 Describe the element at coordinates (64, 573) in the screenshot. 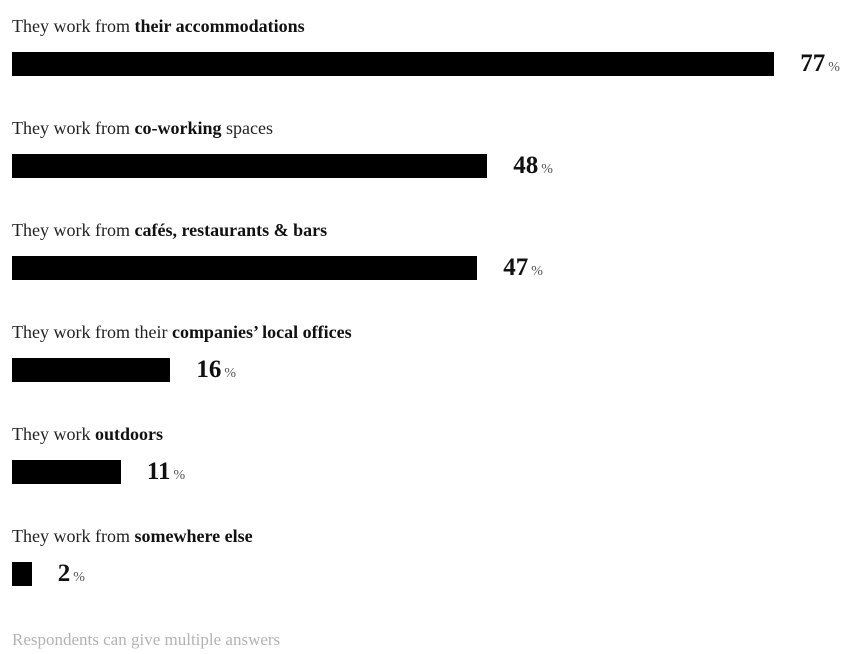

I see `data-label-value: 2` at that location.